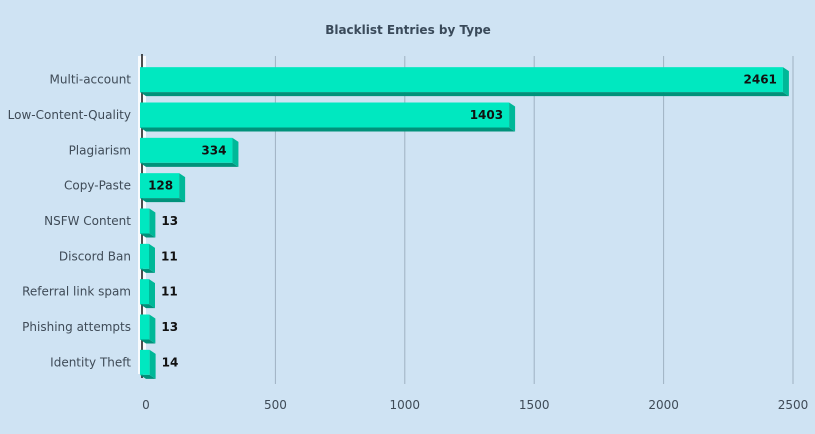 This screenshot has height=434, width=815. I want to click on x-tick-label: 500, so click(275, 405).